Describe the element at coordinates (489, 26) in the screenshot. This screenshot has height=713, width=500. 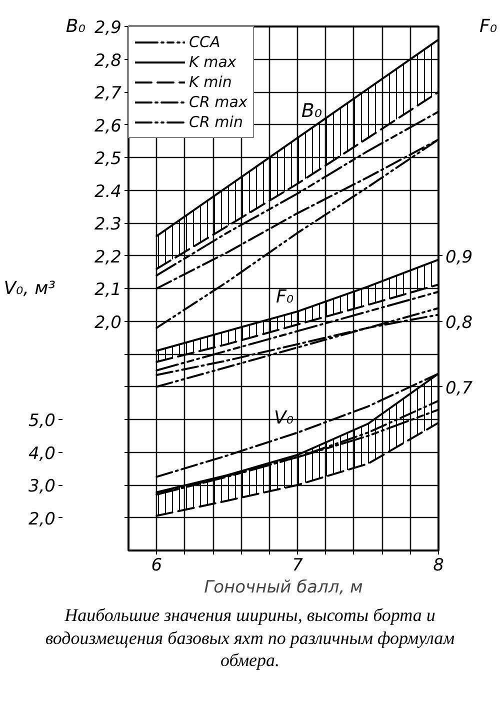
I see `y2-axis-title: F₀` at that location.